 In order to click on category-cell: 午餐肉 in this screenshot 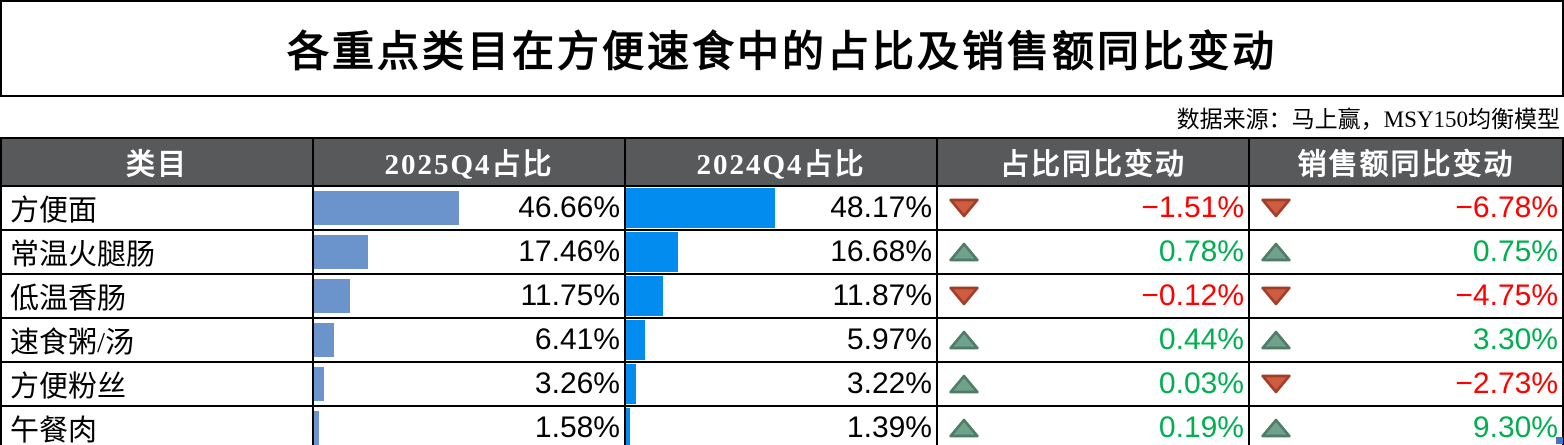, I will do `click(158, 426)`.